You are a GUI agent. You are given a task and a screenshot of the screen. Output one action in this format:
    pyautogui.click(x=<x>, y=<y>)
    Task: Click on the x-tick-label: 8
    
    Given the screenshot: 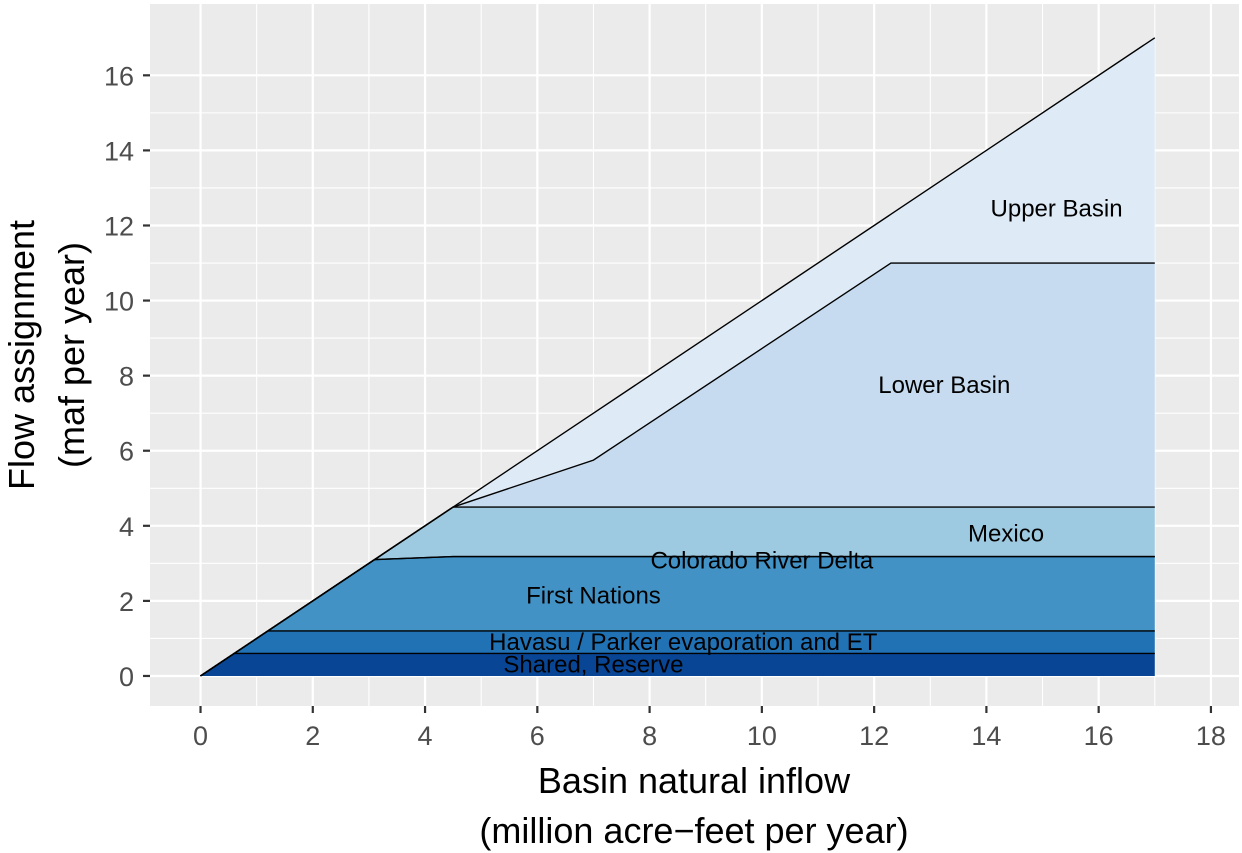 What is the action you would take?
    pyautogui.click(x=649, y=736)
    